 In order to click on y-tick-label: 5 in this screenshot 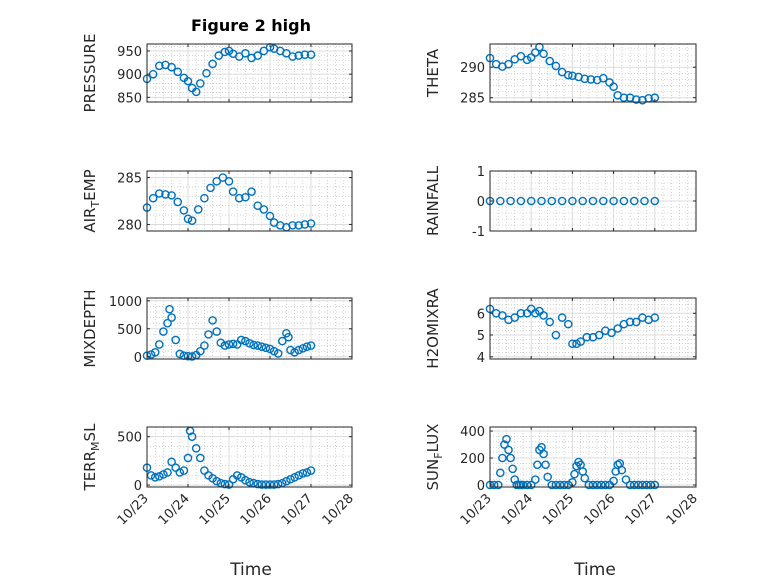, I will do `click(481, 336)`.